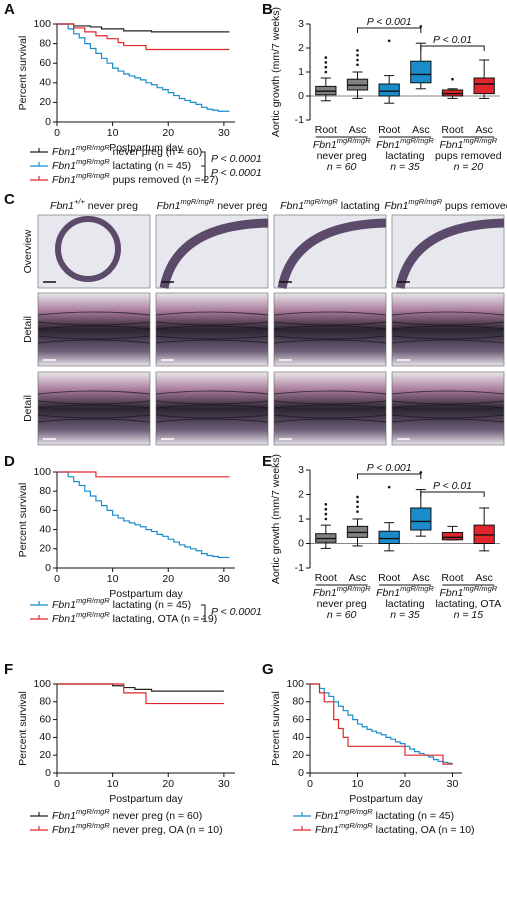 This screenshot has height=897, width=507. What do you see at coordinates (342, 156) in the screenshot?
I see `group-label: never preg` at bounding box center [342, 156].